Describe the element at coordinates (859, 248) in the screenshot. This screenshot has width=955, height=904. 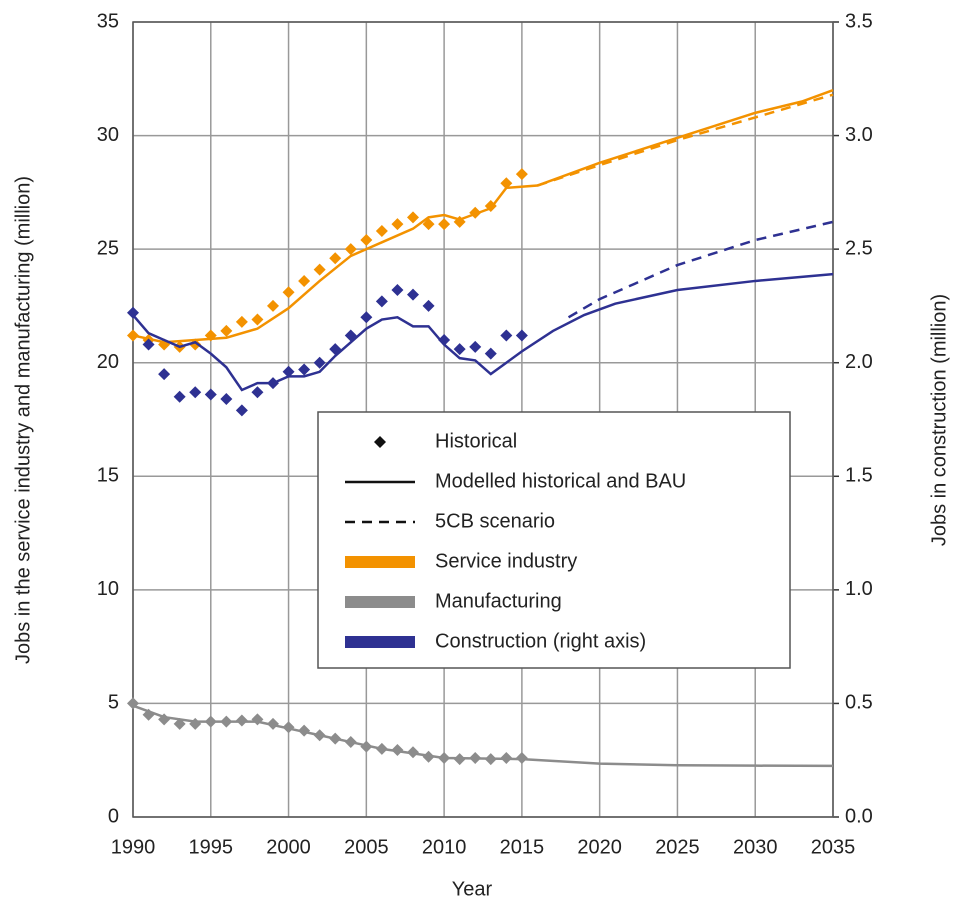
I see `y2-tick-label: 2.5` at that location.